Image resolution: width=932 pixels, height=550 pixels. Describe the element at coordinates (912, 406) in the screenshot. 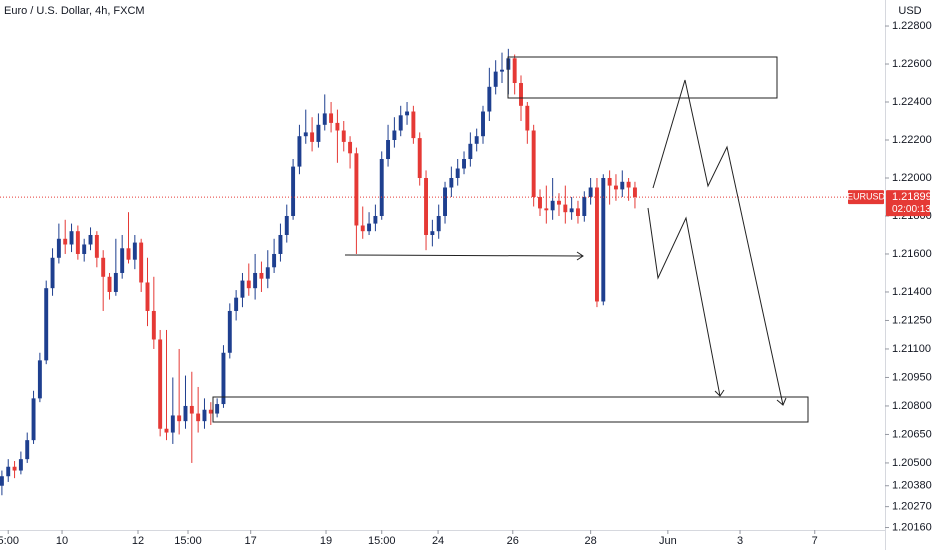

I see `y-tick-label: 1.20800` at that location.